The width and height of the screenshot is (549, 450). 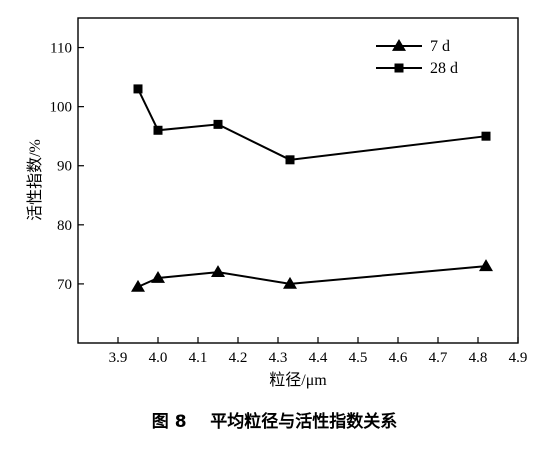 What do you see at coordinates (35, 180) in the screenshot?
I see `y-axis-title: 活性指数/%` at bounding box center [35, 180].